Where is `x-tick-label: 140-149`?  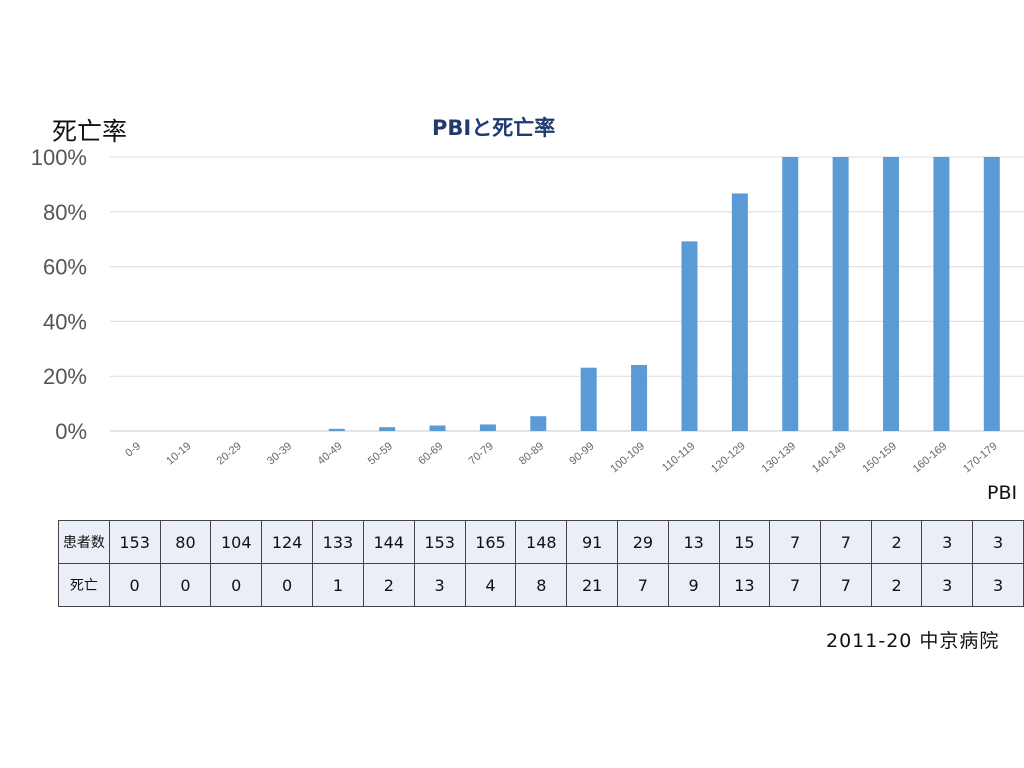 x-tick-label: 140-149 is located at coordinates (829, 457).